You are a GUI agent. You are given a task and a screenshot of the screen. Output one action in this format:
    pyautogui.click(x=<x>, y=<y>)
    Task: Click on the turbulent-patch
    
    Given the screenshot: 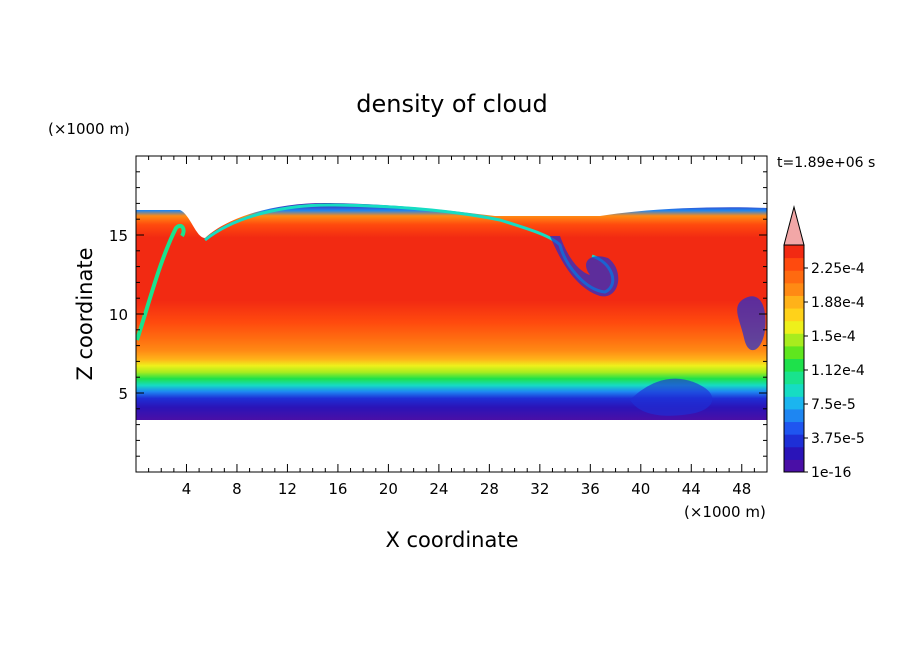 What is the action you would take?
    pyautogui.click(x=671, y=397)
    